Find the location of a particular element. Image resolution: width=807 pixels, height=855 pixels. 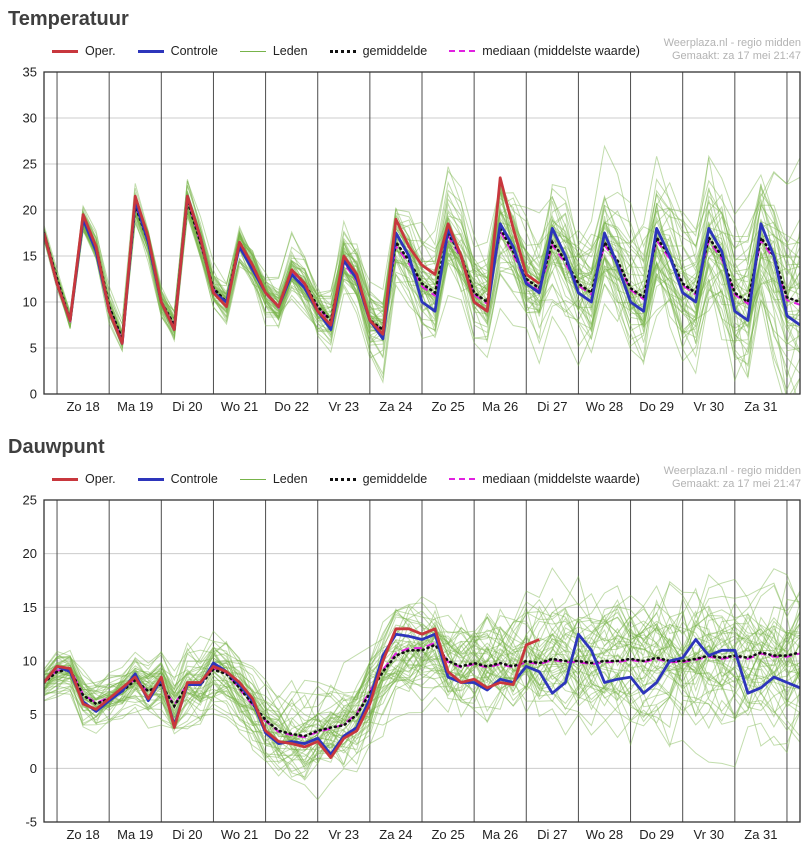

dewpoint-title: Dauwpunt is located at coordinates (56, 447).